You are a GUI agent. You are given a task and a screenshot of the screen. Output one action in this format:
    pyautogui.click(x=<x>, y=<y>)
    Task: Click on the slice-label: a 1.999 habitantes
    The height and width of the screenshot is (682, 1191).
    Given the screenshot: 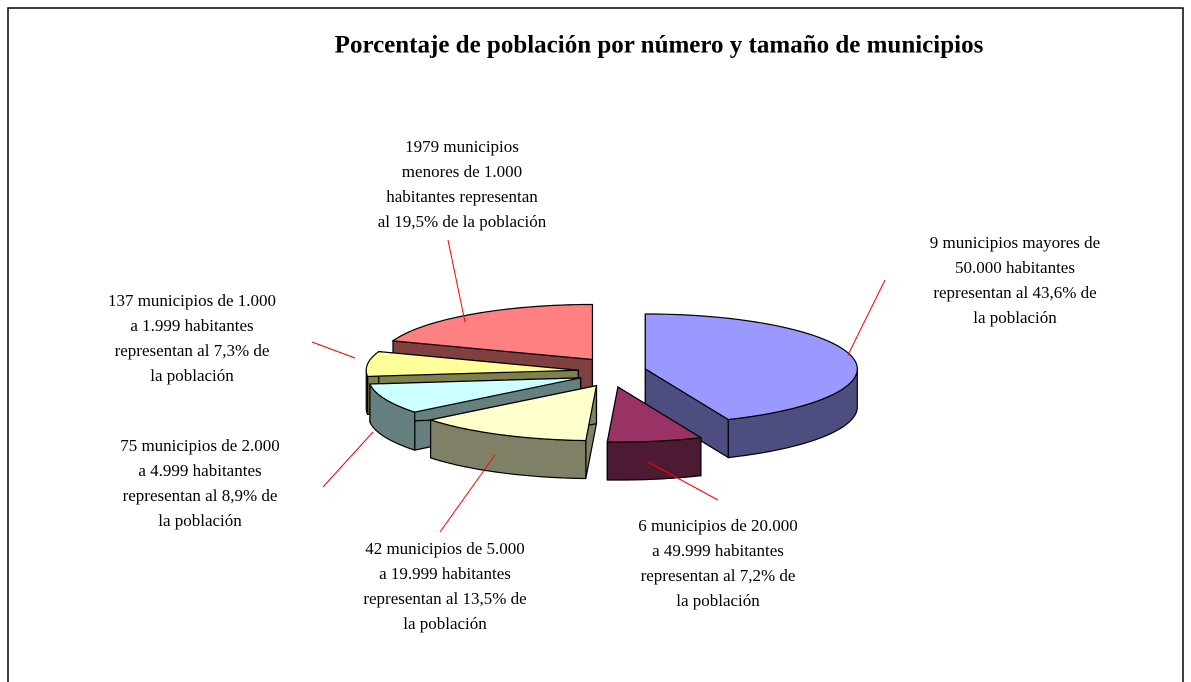 What is the action you would take?
    pyautogui.click(x=191, y=325)
    